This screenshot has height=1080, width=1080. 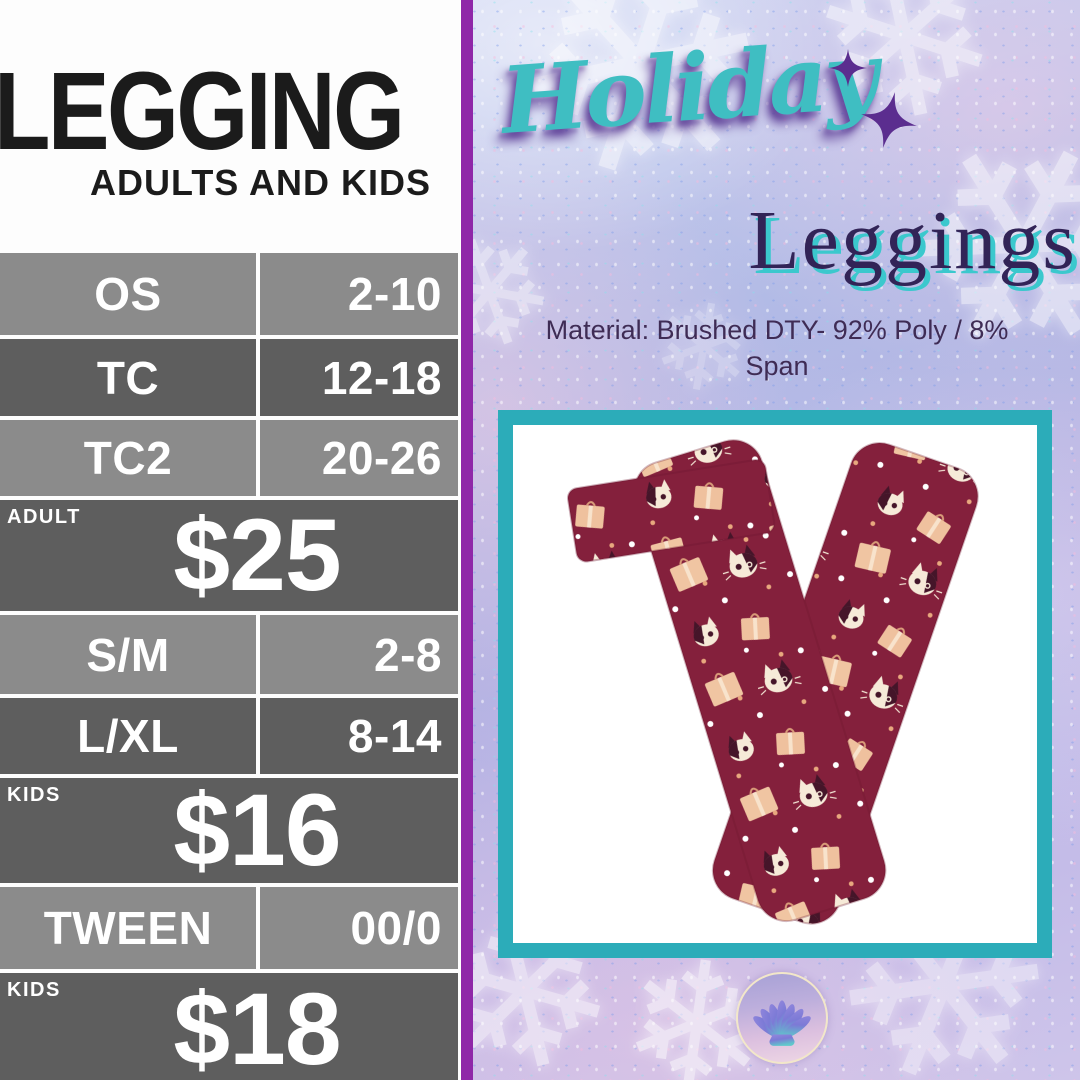 I want to click on size-row-lxl: L/XL 8-14, so click(x=229, y=736).